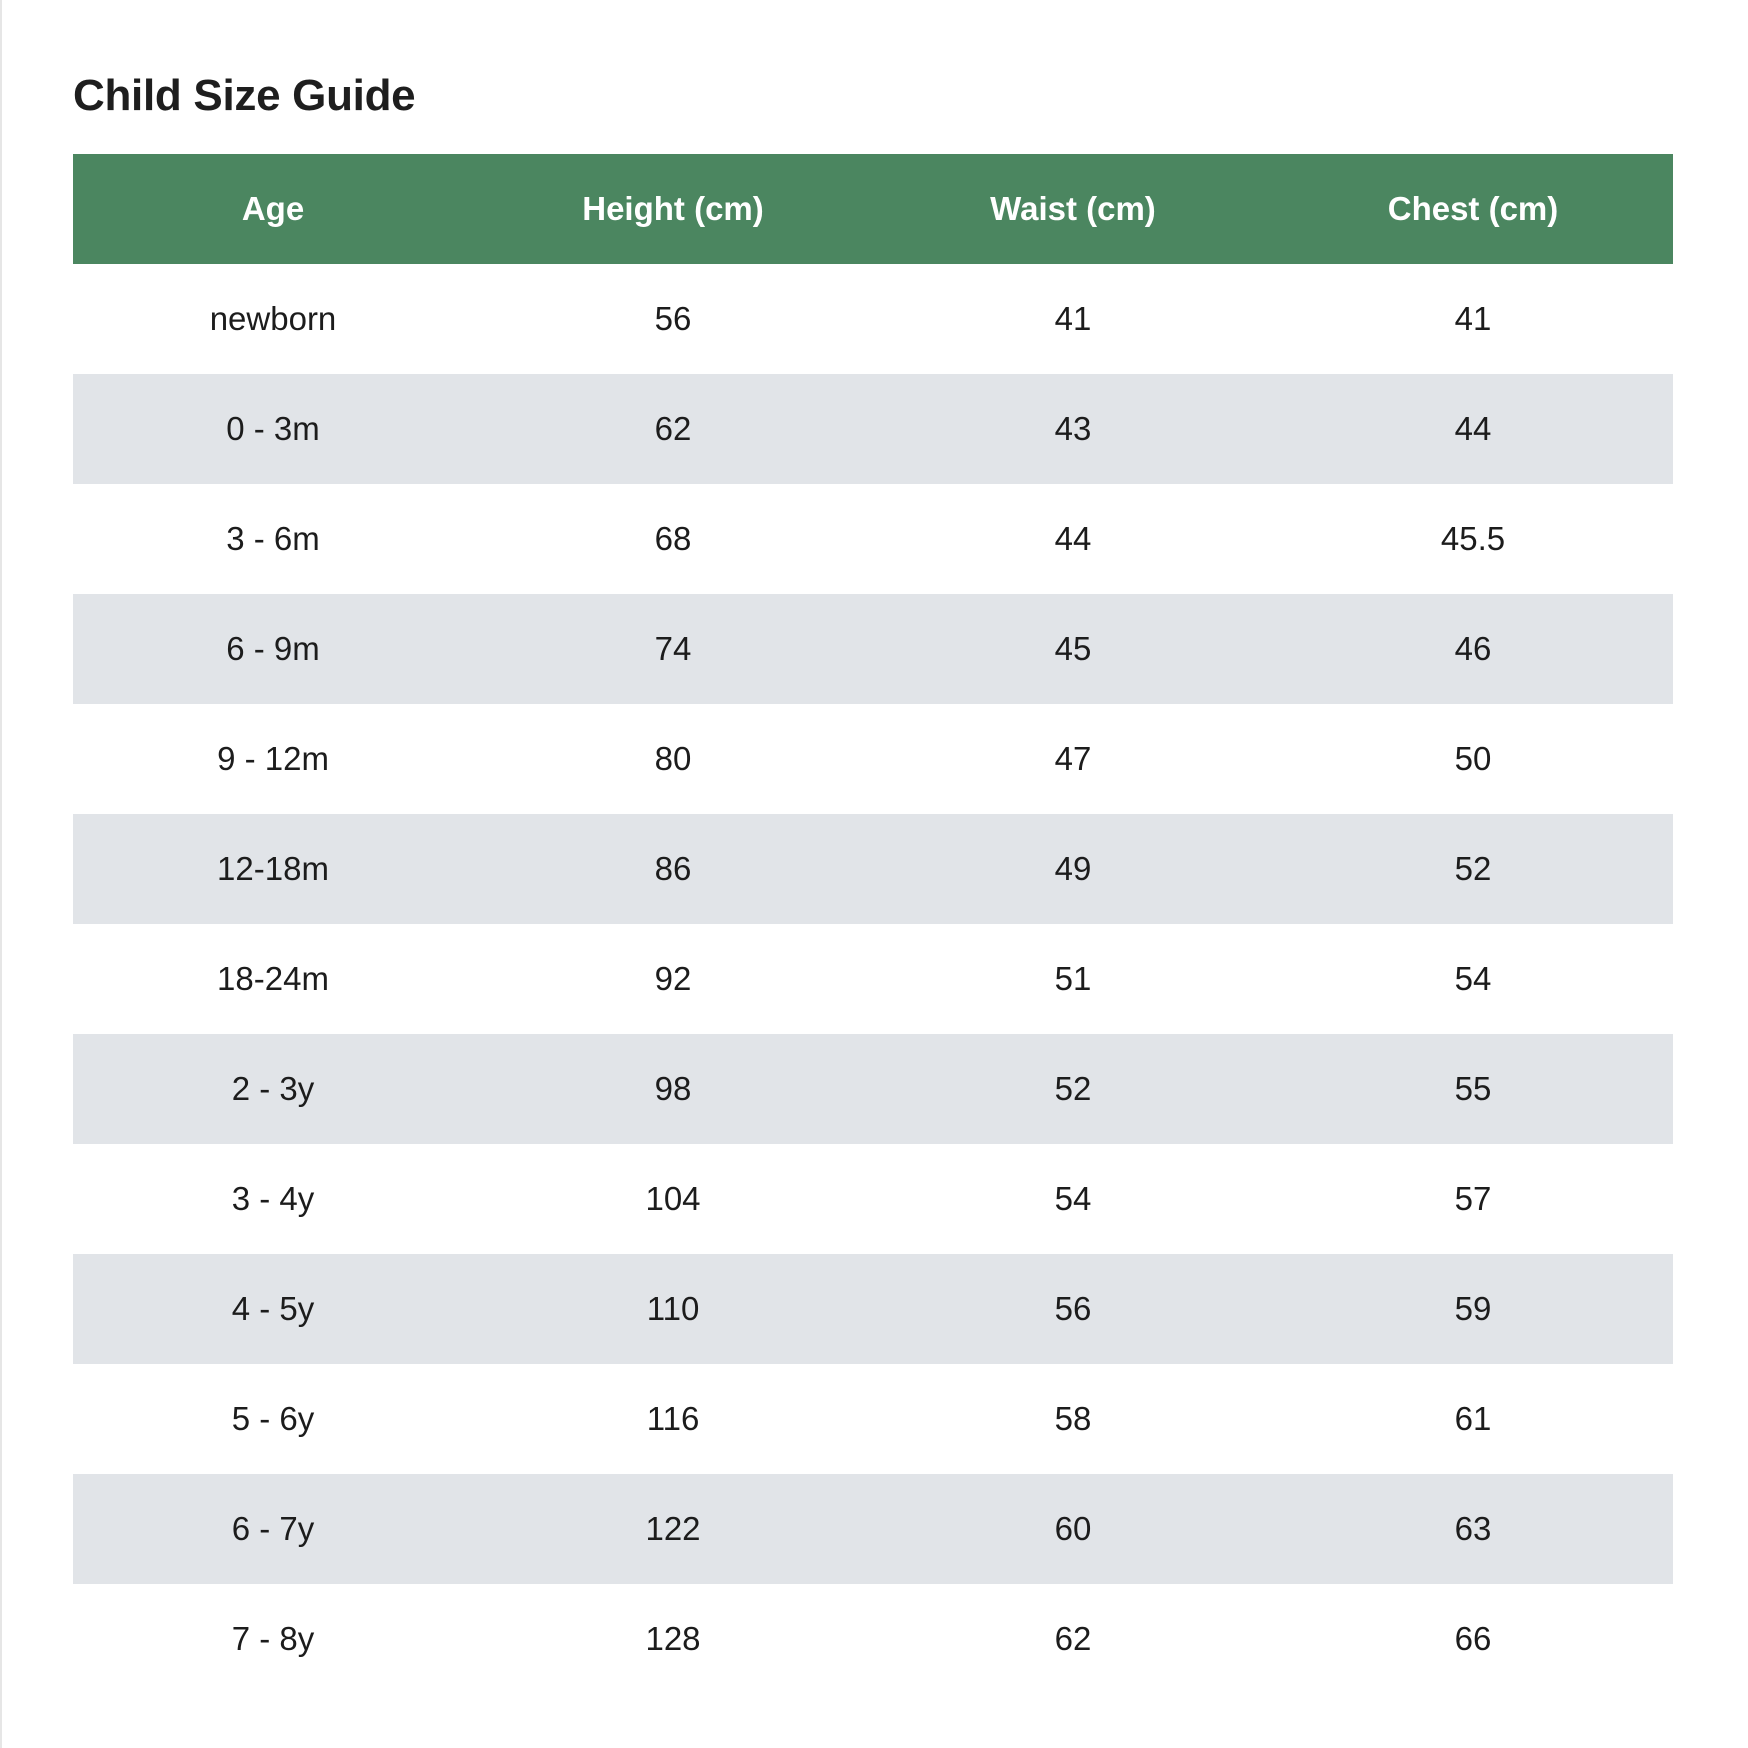 The height and width of the screenshot is (1748, 1748). Describe the element at coordinates (1473, 538) in the screenshot. I see `cell-chest: 45.5` at that location.